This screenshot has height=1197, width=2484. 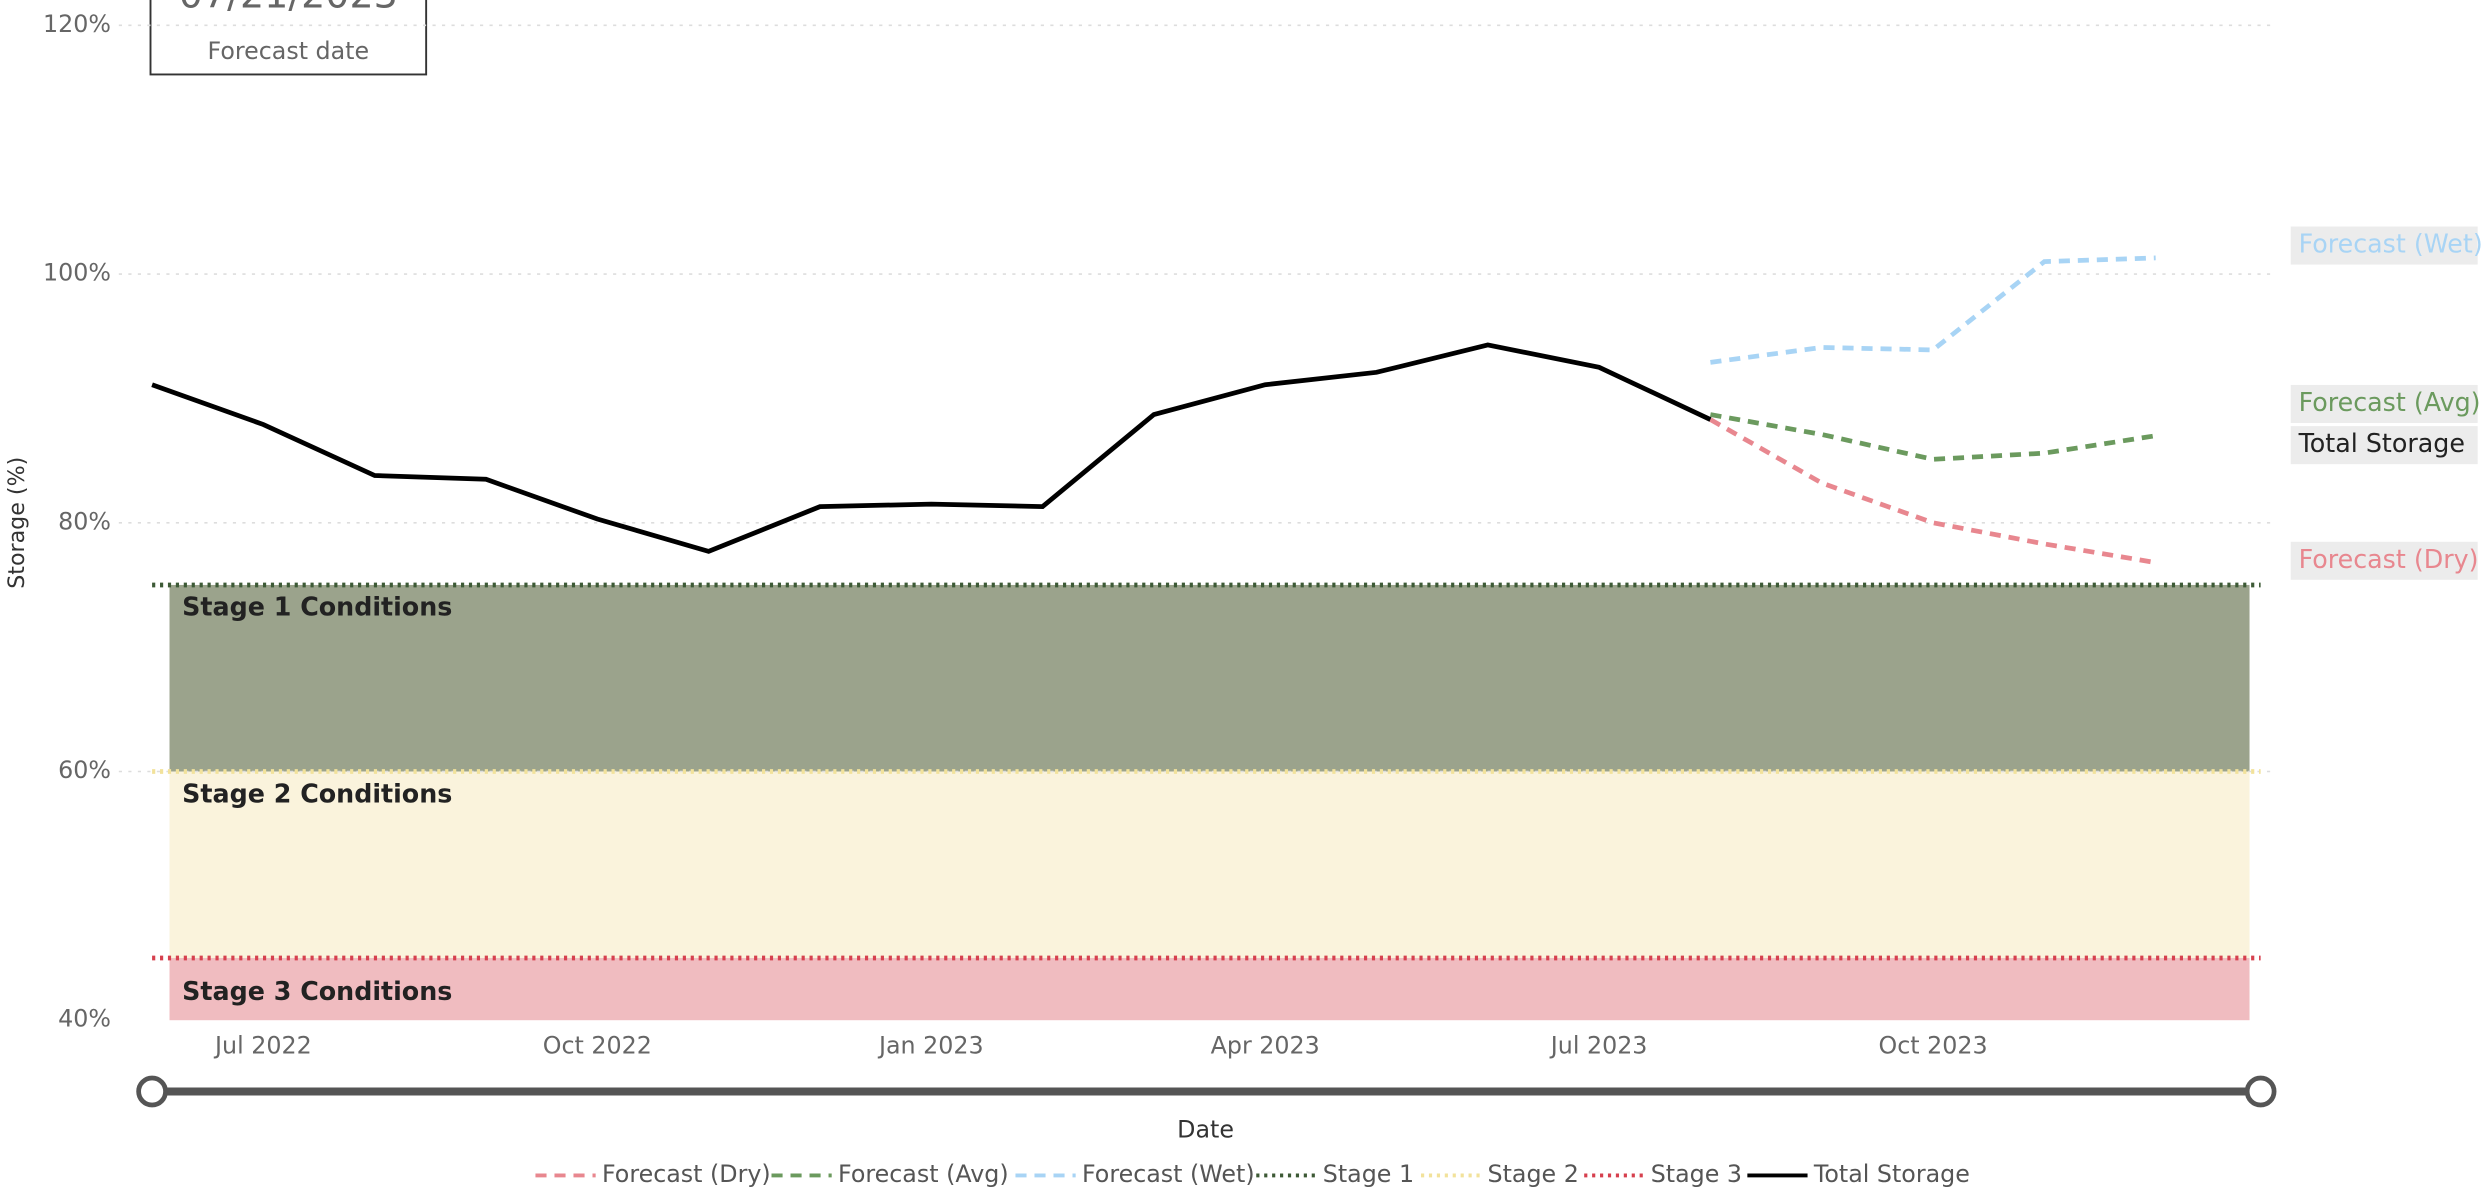 What do you see at coordinates (77, 24) in the screenshot?
I see `y-tick-label: 120%` at bounding box center [77, 24].